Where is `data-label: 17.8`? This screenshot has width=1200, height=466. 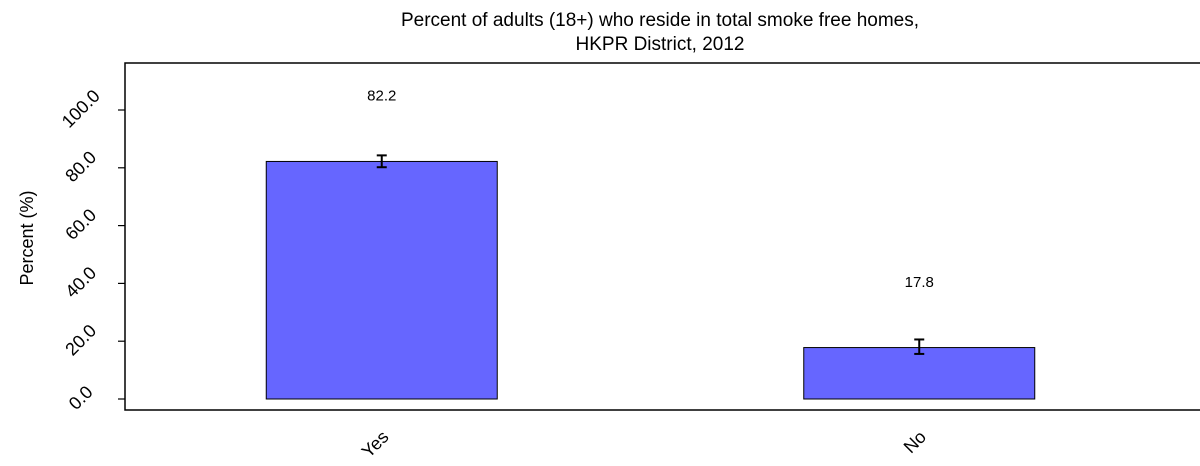
data-label: 17.8 is located at coordinates (919, 282).